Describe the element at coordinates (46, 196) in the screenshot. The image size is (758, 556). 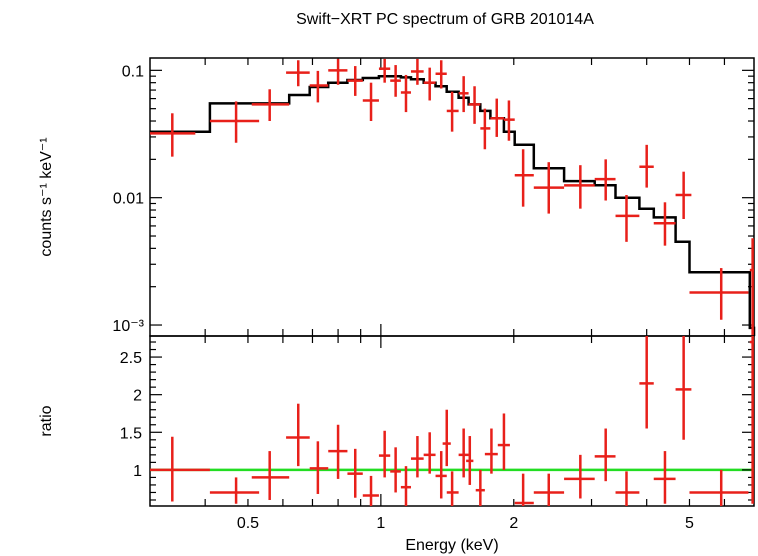
I see `spectrum-y-axis-label: counts s⁻¹ keV⁻¹` at that location.